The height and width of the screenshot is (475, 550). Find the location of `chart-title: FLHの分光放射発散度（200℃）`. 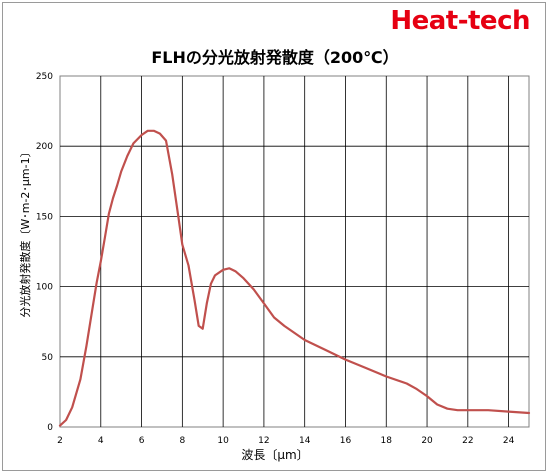

chart-title: FLHの分光放射発散度（200℃） is located at coordinates (275, 57).